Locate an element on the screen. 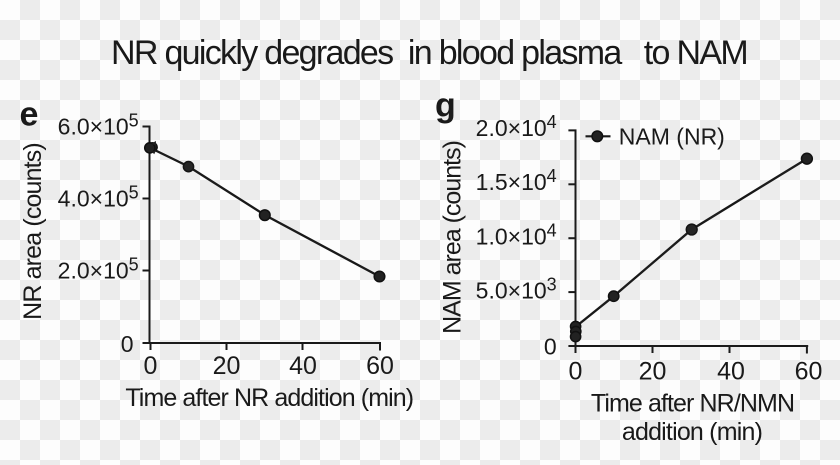  svg-text: 1.0×10⁴ is located at coordinates (516, 234).